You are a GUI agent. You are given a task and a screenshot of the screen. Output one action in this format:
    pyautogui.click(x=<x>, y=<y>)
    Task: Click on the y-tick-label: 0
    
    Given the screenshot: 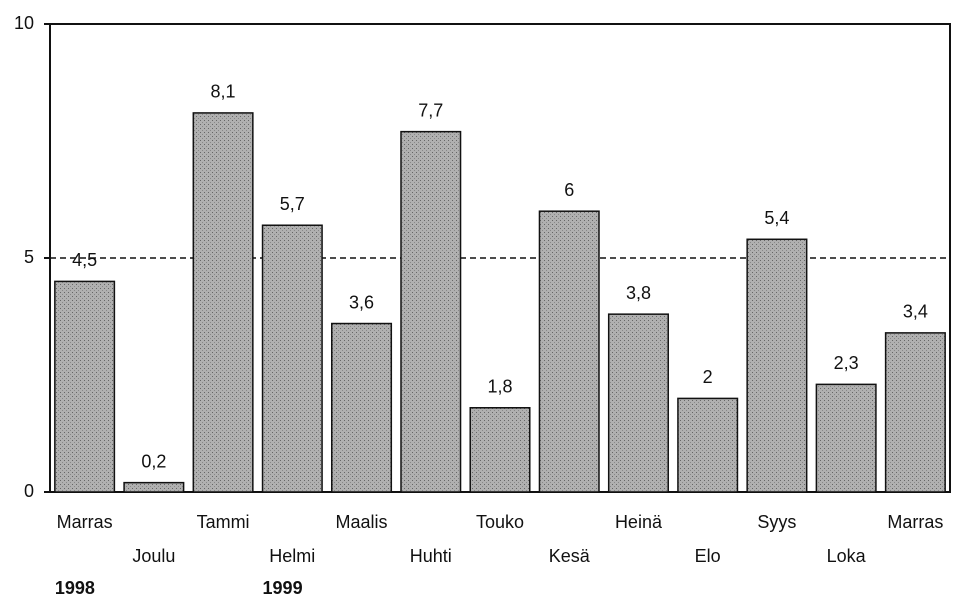 What is the action you would take?
    pyautogui.click(x=29, y=491)
    